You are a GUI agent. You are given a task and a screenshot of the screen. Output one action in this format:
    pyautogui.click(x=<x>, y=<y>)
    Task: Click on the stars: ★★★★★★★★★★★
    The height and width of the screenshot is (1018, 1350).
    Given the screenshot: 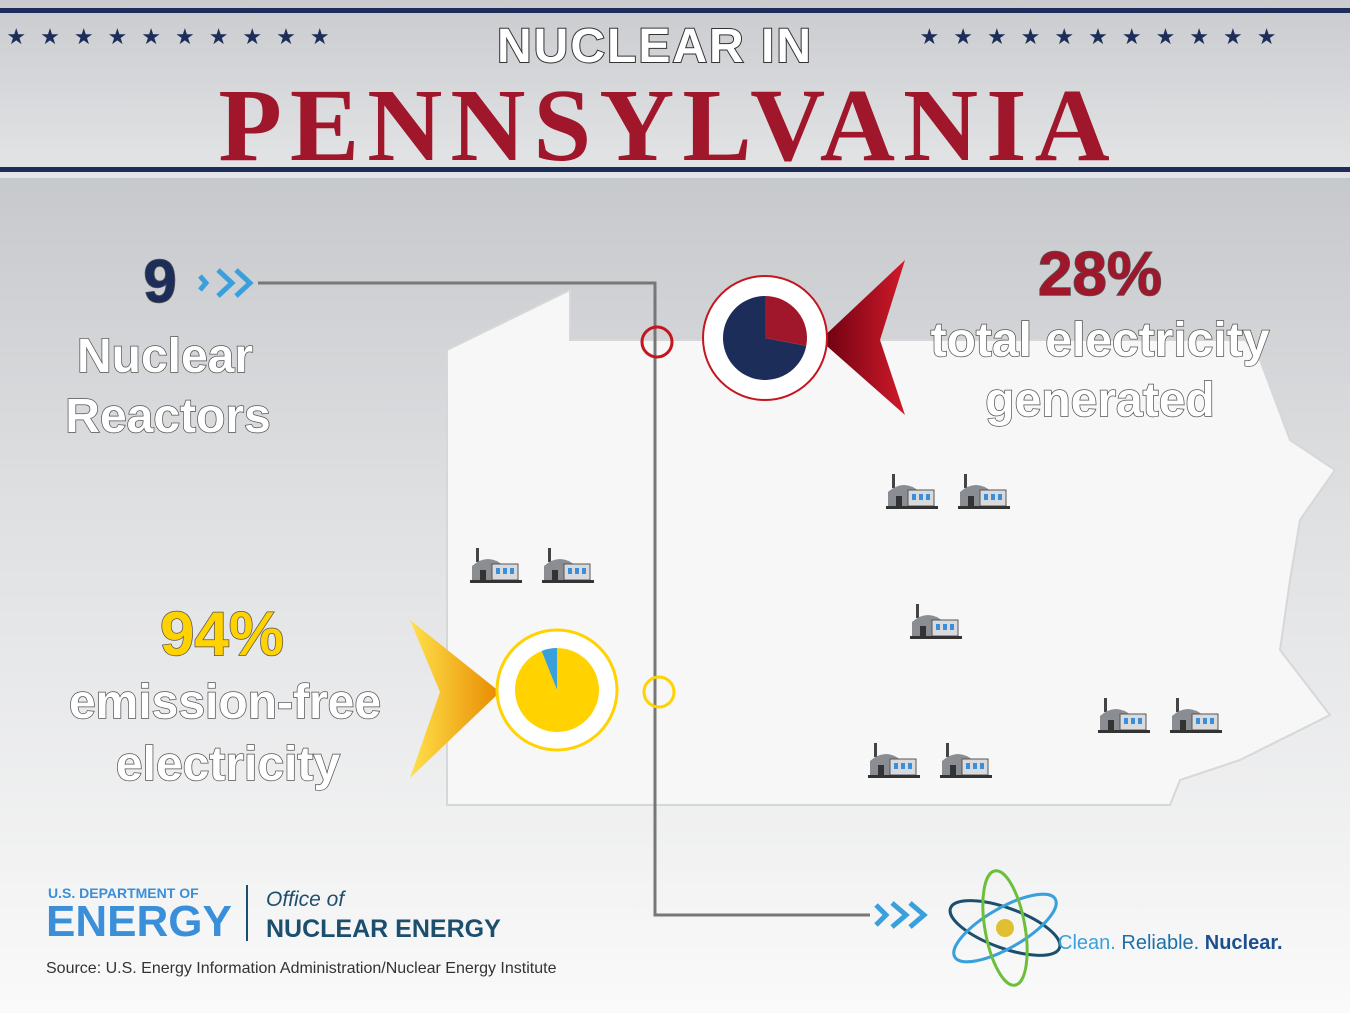 What is the action you would take?
    pyautogui.click(x=1105, y=36)
    